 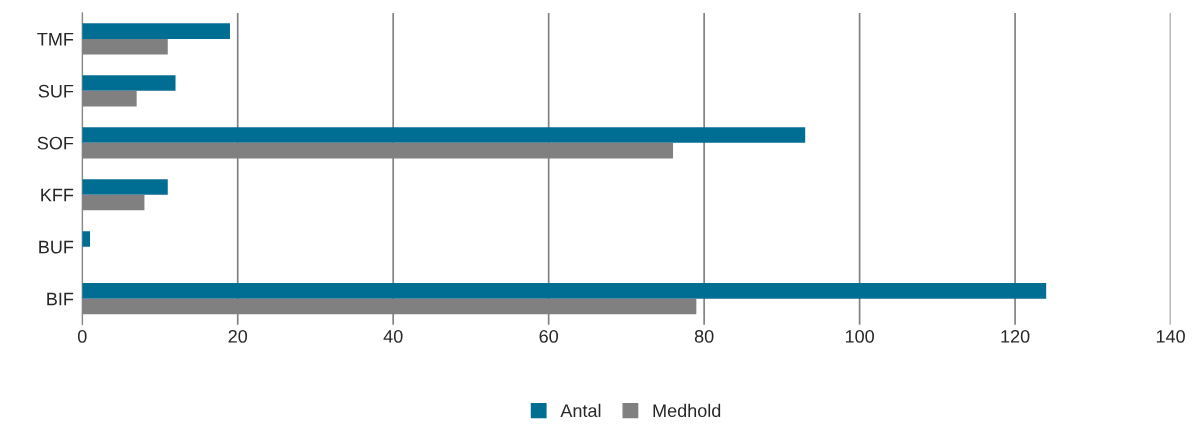 I want to click on x-tick-label: 40, so click(x=393, y=336).